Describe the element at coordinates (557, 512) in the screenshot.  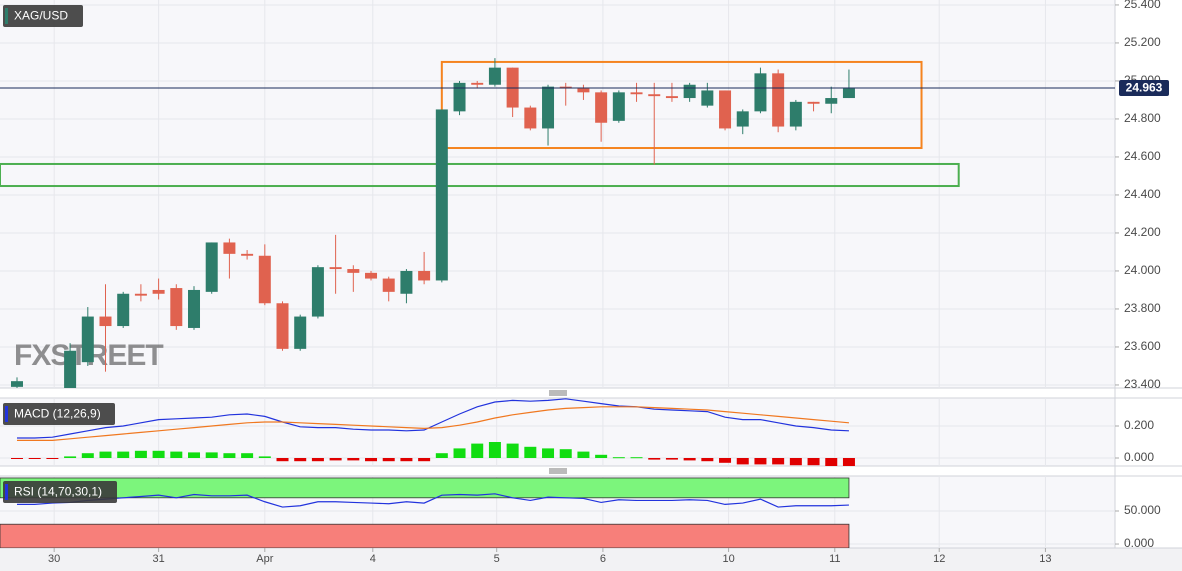
I see `rsi-plot` at that location.